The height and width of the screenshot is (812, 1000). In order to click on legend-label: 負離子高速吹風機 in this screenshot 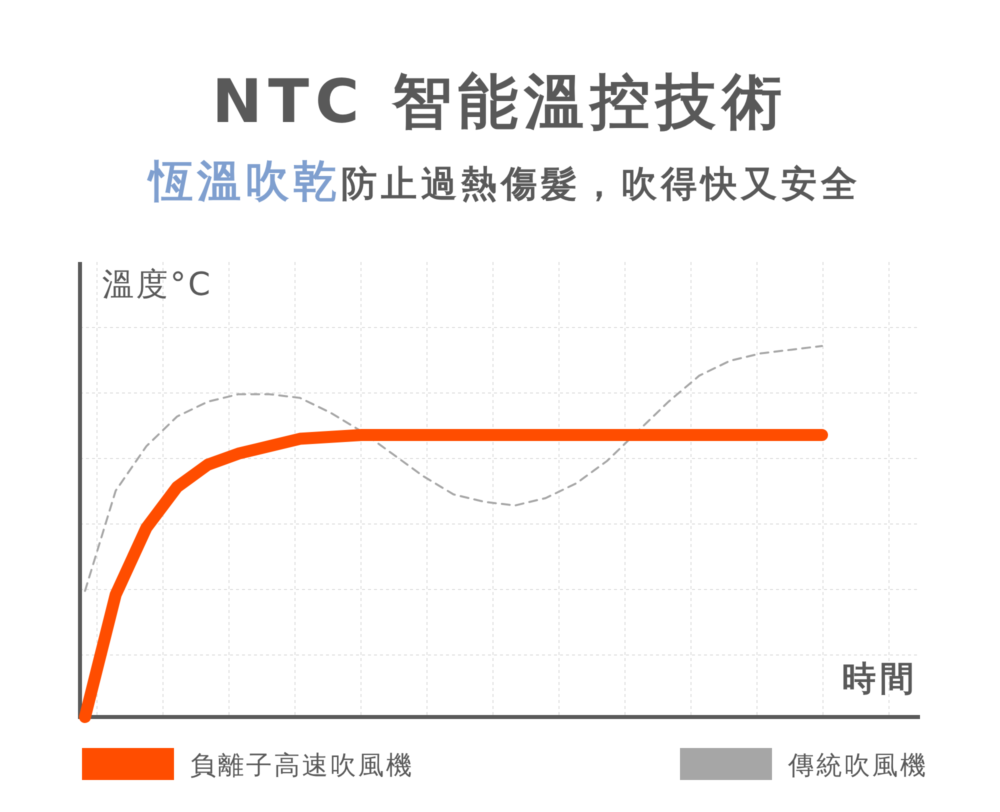, I will do `click(302, 766)`.